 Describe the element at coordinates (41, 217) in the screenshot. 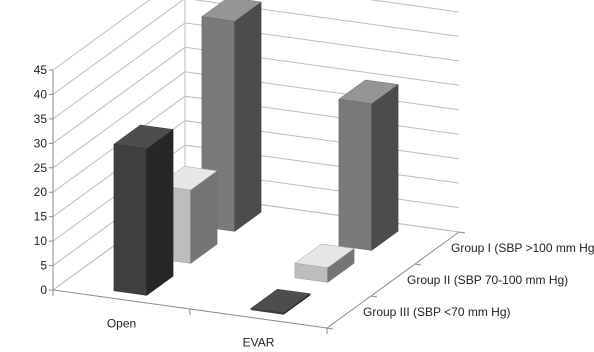

I see `y-tick-label: 15` at that location.